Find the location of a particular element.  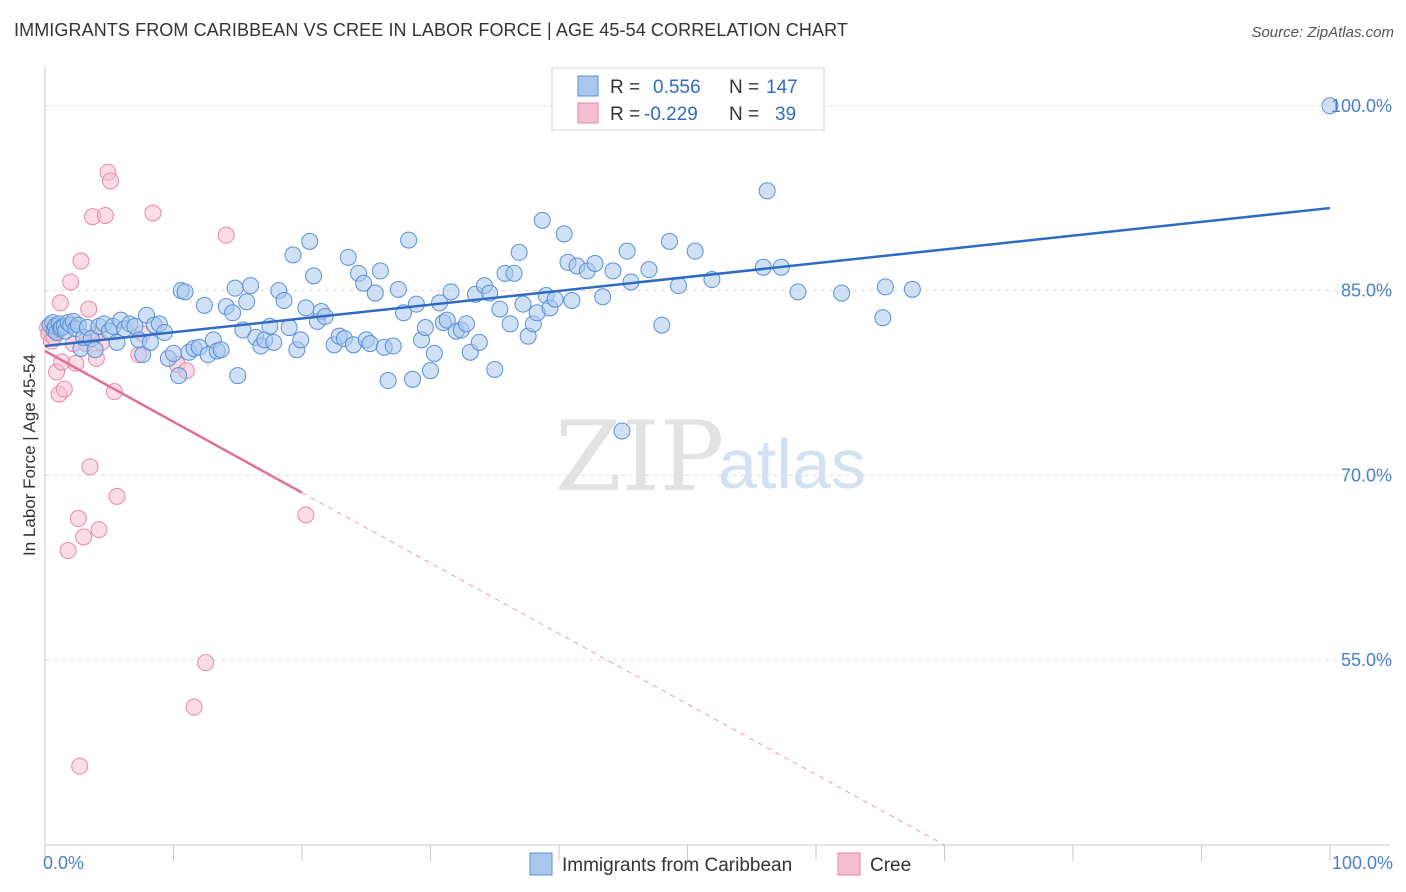

cree-trend-line is located at coordinates (173, 421).